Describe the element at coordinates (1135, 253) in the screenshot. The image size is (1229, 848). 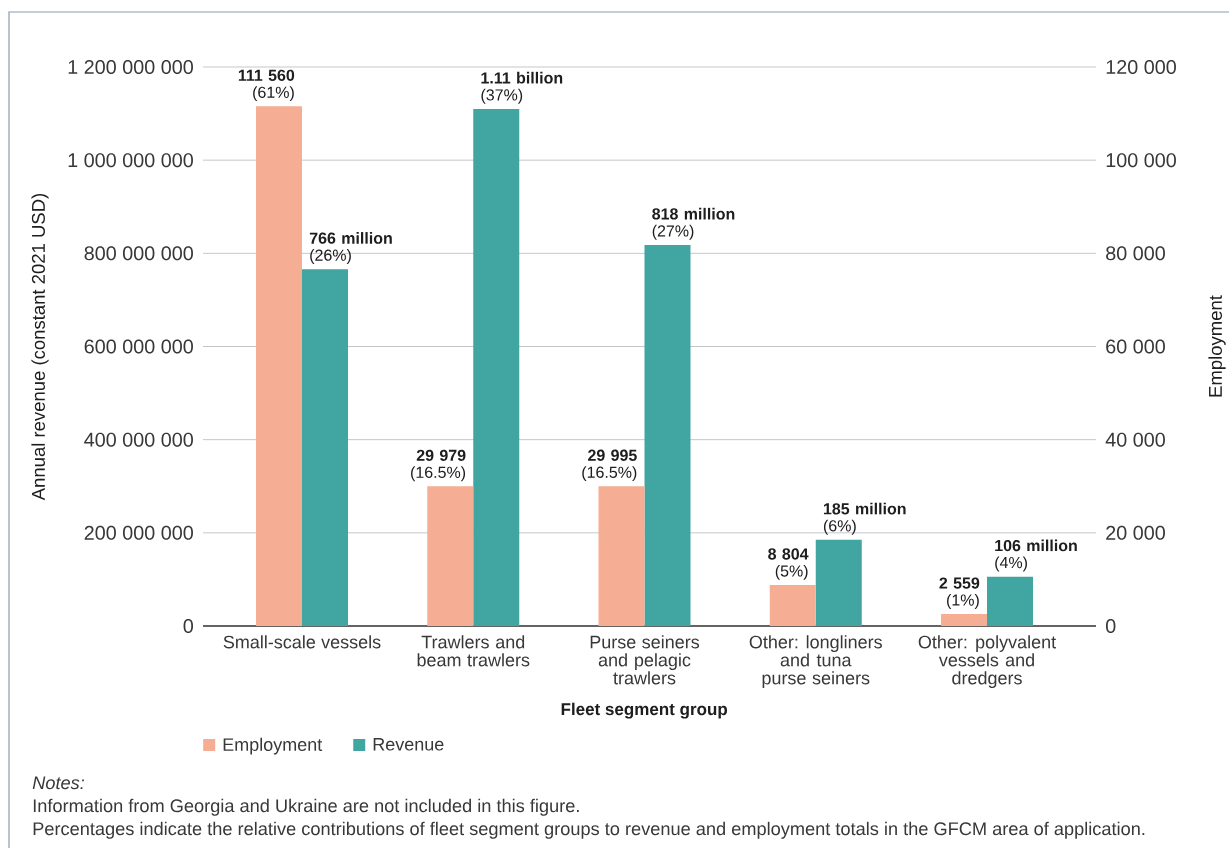
I see `y2-tick-label: 80 000` at that location.